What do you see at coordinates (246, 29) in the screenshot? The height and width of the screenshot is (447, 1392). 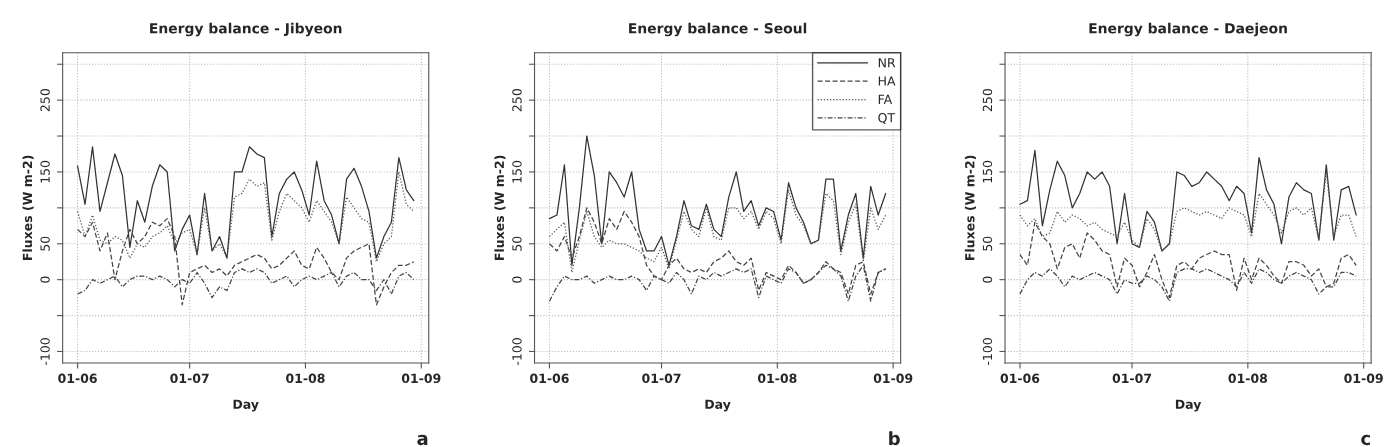 I see `chart-title: Energy balance - Jibyeon` at bounding box center [246, 29].